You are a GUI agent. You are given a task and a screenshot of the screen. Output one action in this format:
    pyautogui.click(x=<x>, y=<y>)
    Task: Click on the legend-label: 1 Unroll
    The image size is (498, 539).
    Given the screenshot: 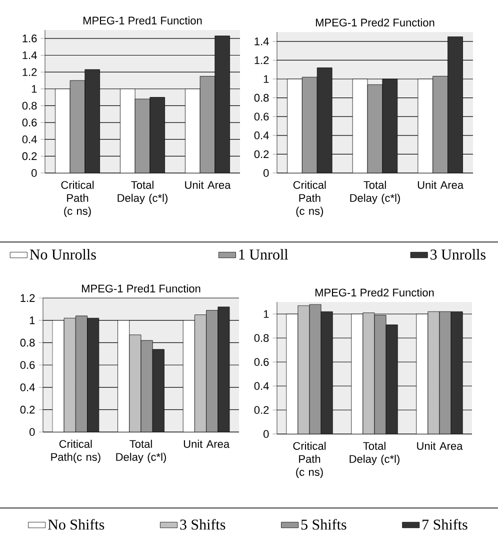 What is the action you would take?
    pyautogui.click(x=263, y=254)
    